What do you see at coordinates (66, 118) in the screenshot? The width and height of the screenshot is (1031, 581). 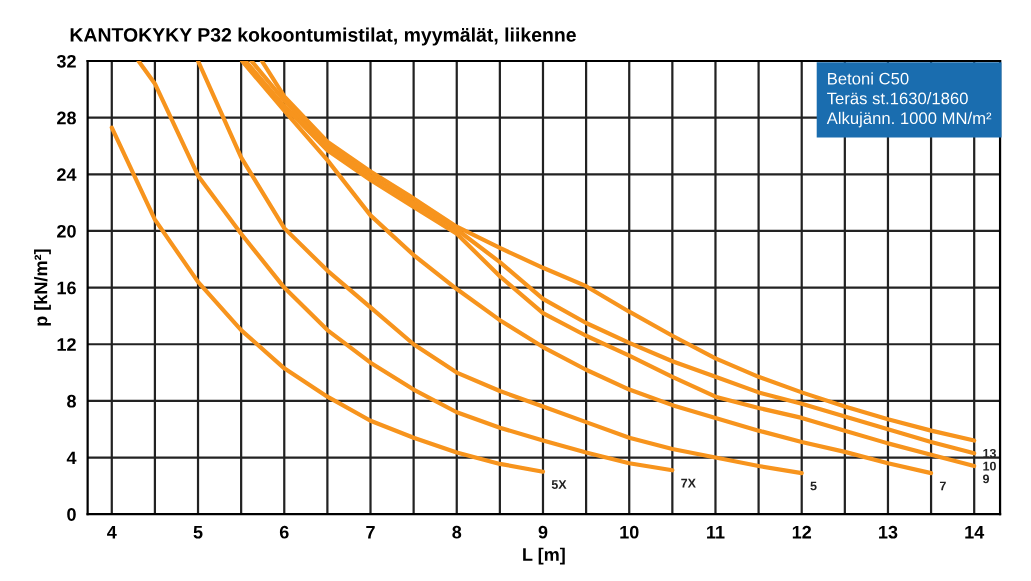 I see `y-tick-label: 28` at bounding box center [66, 118].